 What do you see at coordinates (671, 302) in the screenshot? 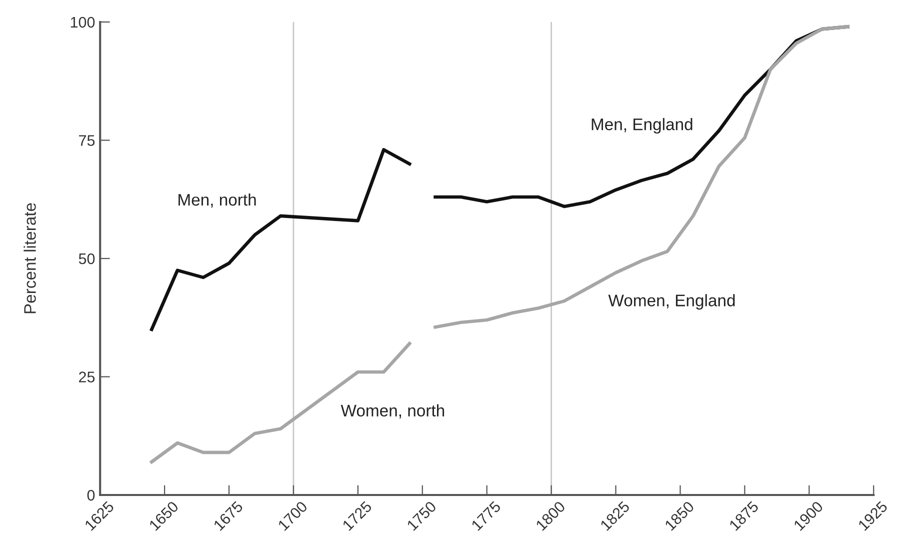
I see `series-label: Women, England` at bounding box center [671, 302].